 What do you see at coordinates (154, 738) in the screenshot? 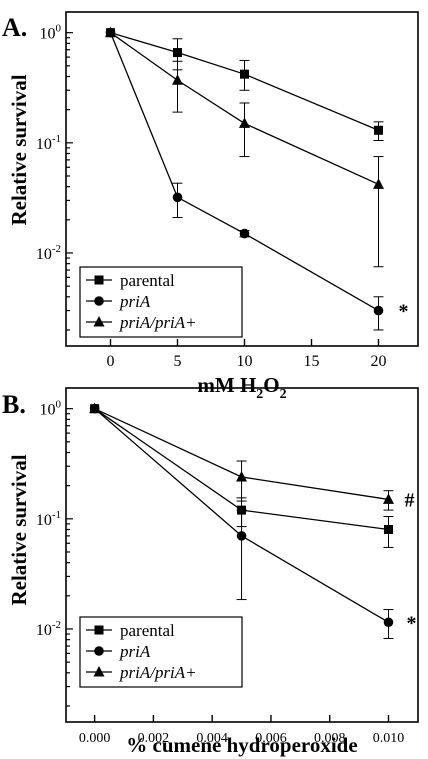
I see `x-tick-label: 0.002` at bounding box center [154, 738].